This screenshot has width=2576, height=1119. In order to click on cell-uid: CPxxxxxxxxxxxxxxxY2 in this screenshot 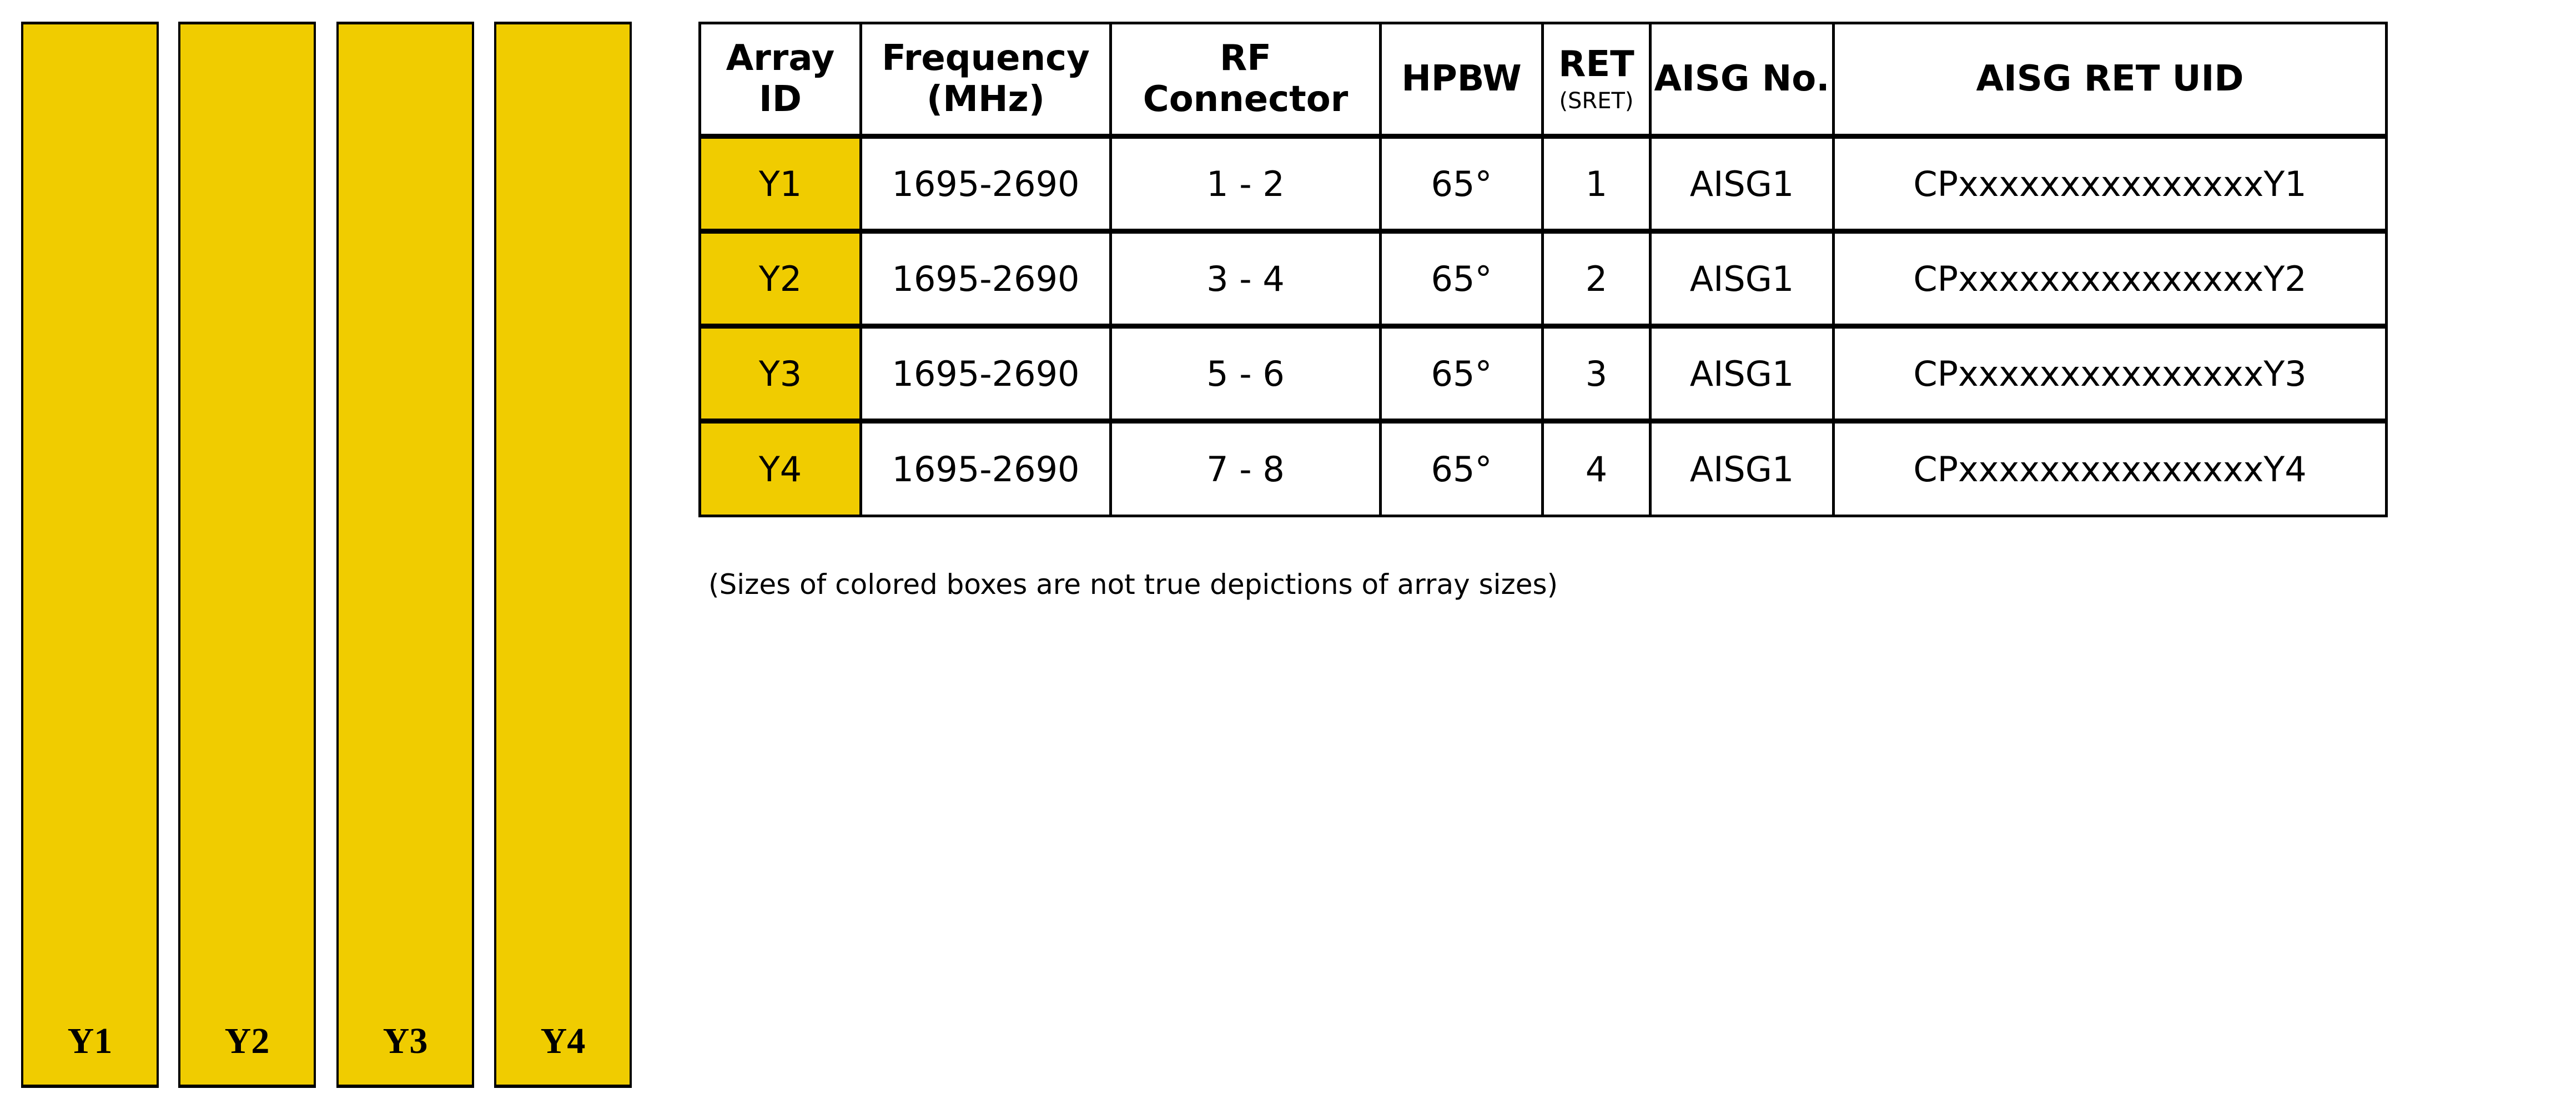, I will do `click(2110, 278)`.